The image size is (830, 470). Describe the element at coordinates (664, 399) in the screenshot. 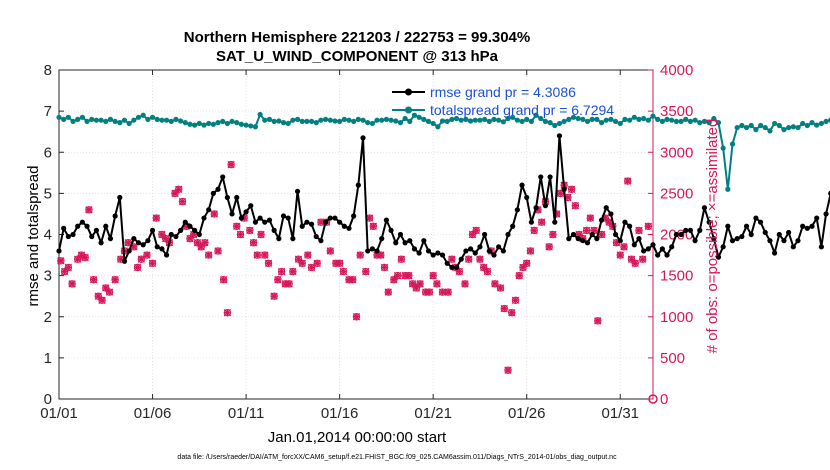

I see `tick-label-right: 0` at that location.